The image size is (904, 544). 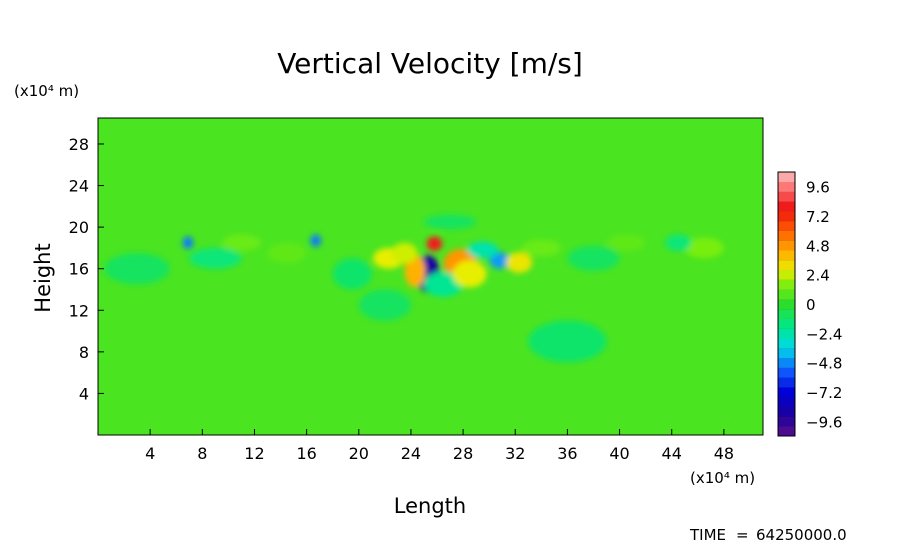 What do you see at coordinates (43, 277) in the screenshot?
I see `y-axis-title: Height` at bounding box center [43, 277].